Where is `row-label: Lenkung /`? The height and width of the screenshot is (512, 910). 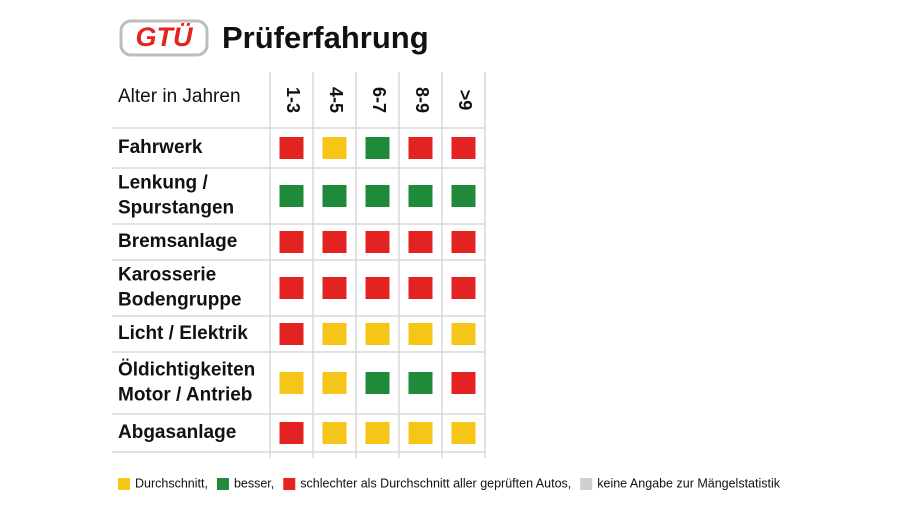
row-label: Lenkung / is located at coordinates (163, 183).